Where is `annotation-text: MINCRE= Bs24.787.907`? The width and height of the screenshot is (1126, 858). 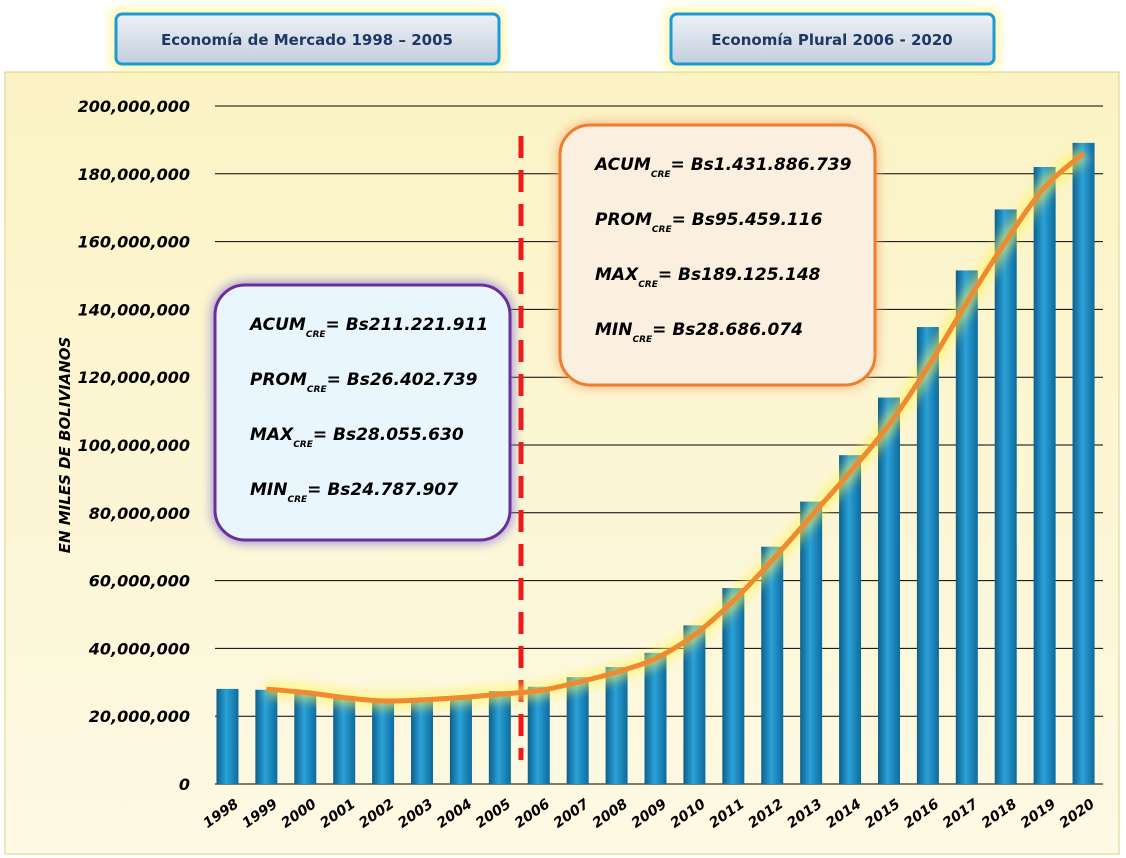 annotation-text: MINCRE= Bs24.787.907 is located at coordinates (354, 492).